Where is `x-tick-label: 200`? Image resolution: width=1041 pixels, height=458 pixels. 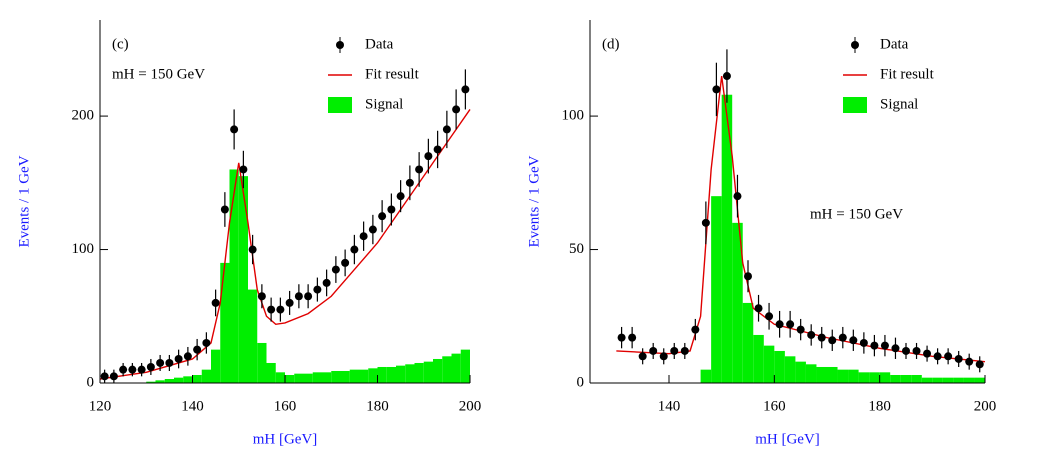
x-tick-label: 200 is located at coordinates (470, 406).